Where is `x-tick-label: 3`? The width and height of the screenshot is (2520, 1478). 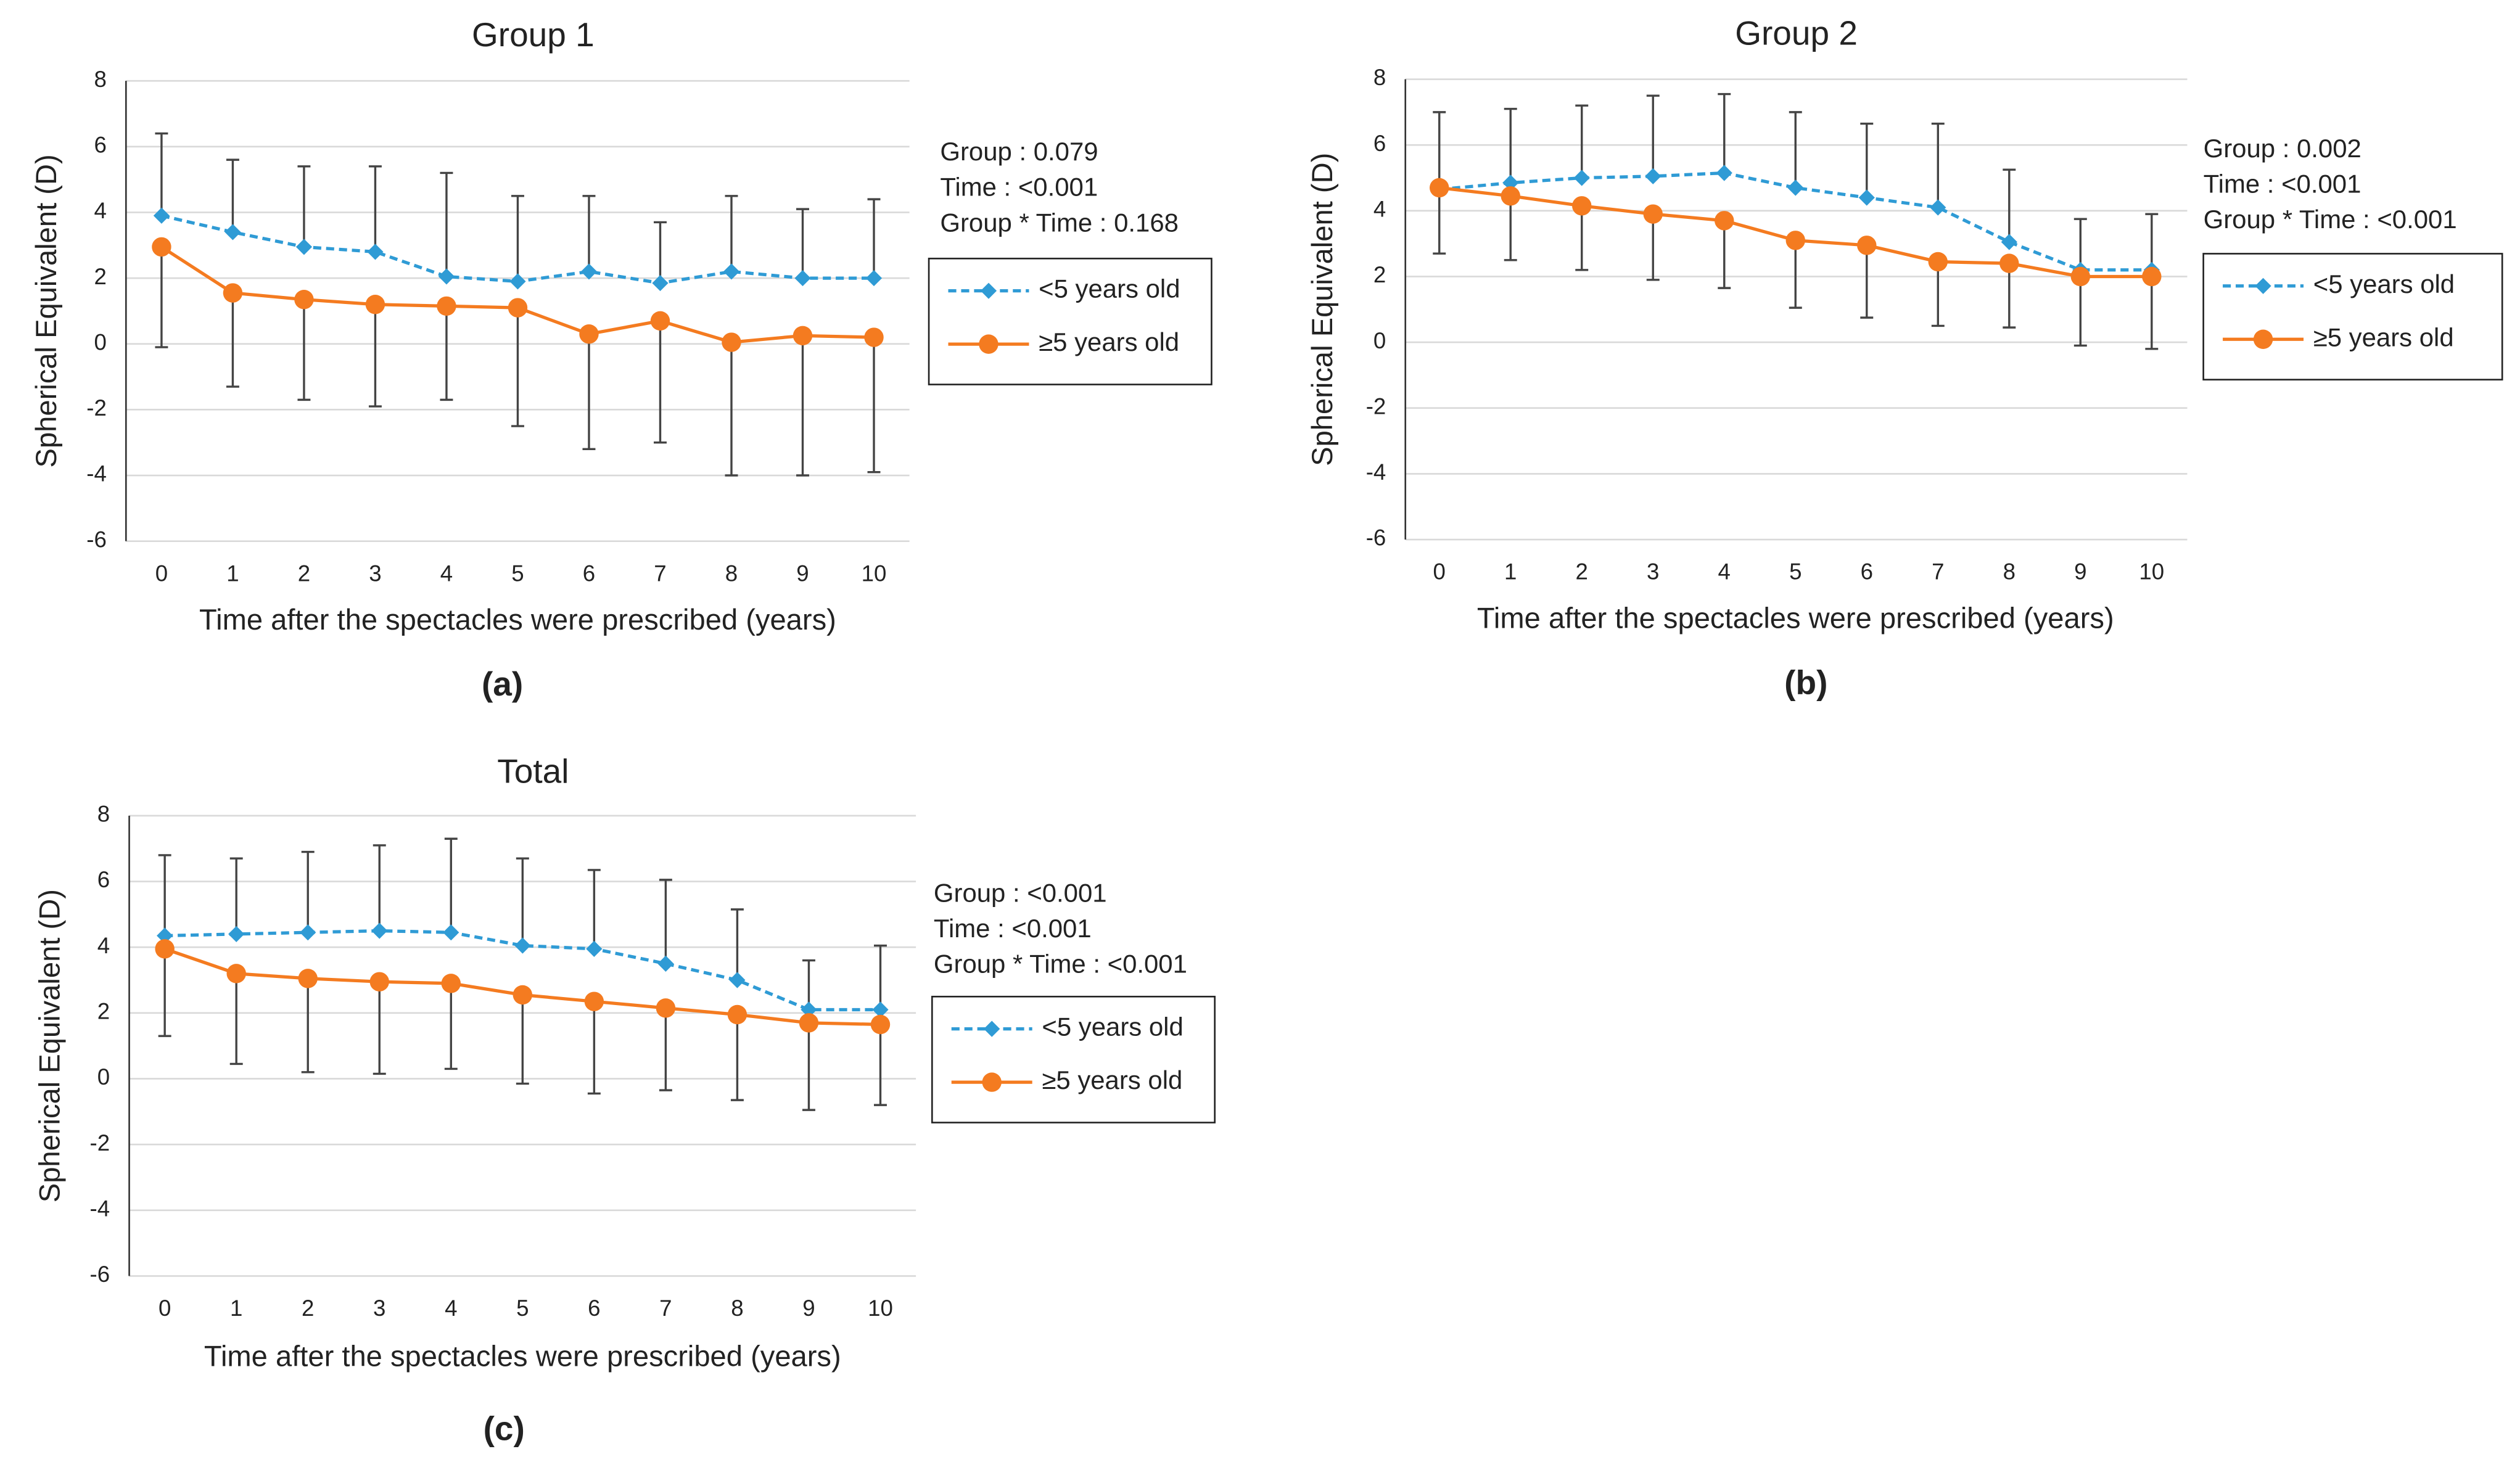 x-tick-label: 3 is located at coordinates (379, 1308).